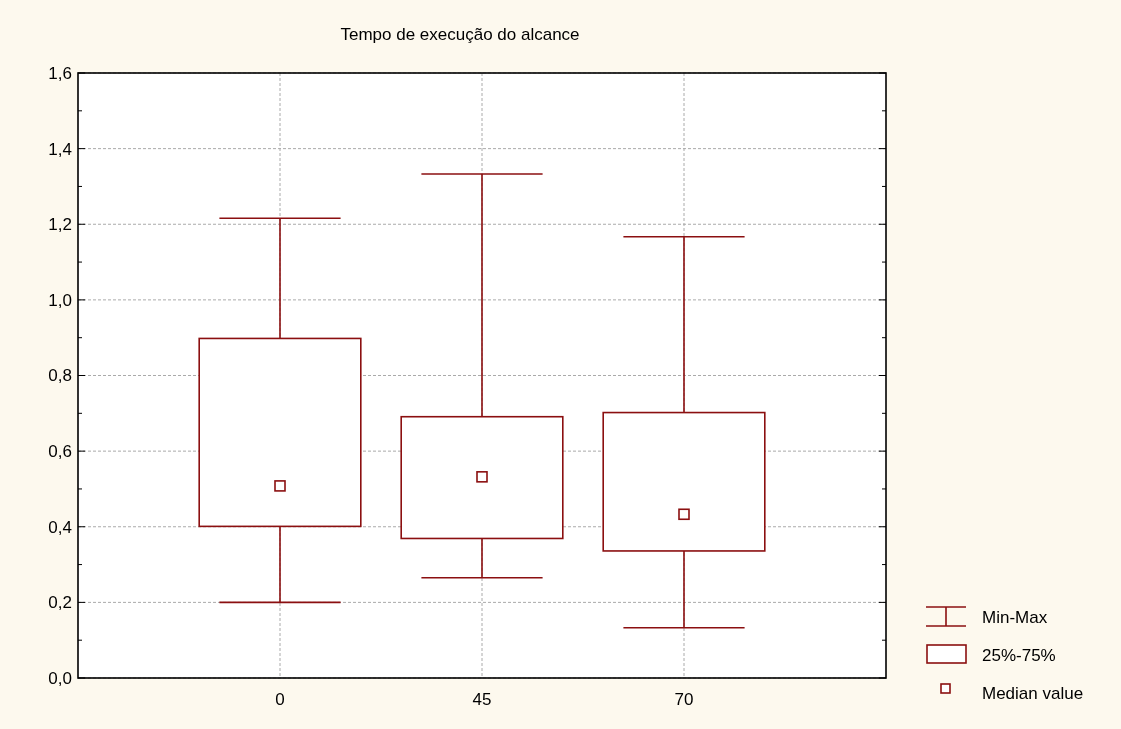 This screenshot has height=729, width=1121. What do you see at coordinates (60, 527) in the screenshot?
I see `y-tick-label: 0,4` at bounding box center [60, 527].